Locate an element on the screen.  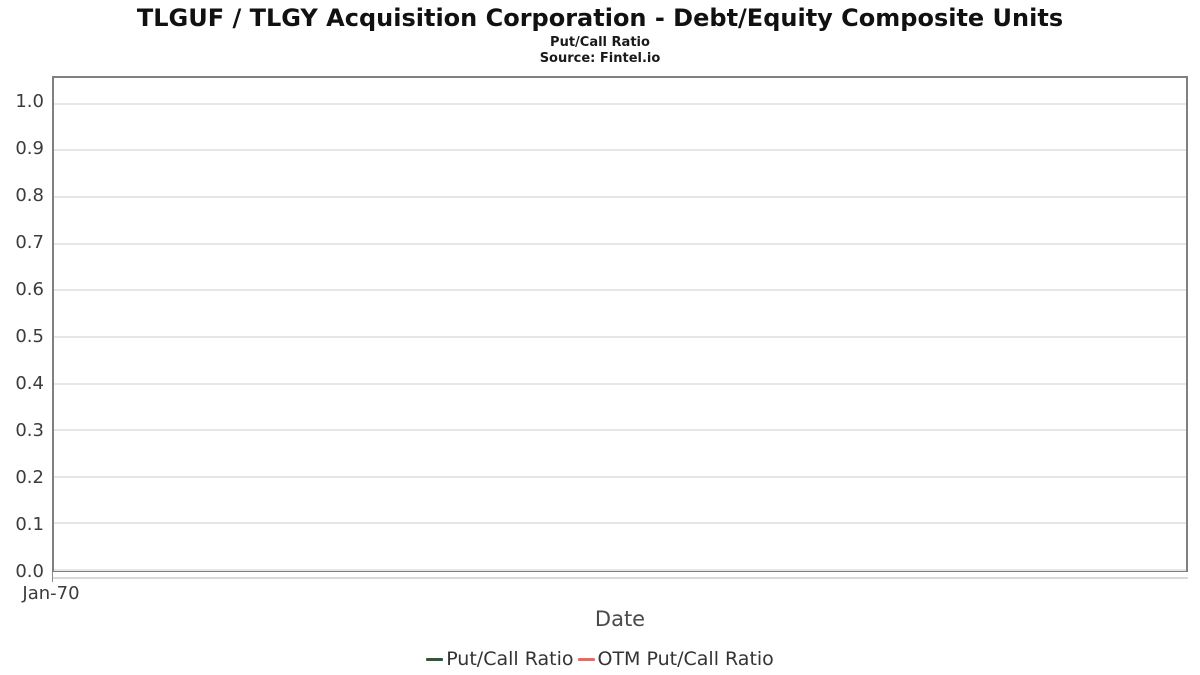
y-axis-labels: 0.0 0.1 0.2 0.3 0.4 0.5 0.6 0.7 0.8 0.9 1.0 is located at coordinates (22, 328).